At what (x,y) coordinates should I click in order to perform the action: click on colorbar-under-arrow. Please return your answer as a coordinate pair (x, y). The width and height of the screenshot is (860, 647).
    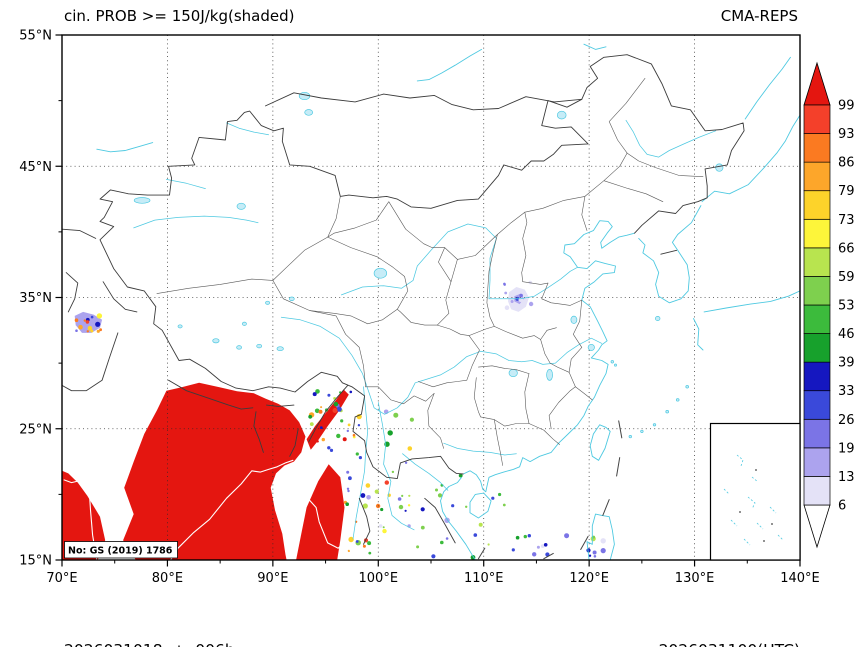
    Looking at the image, I should click on (817, 526).